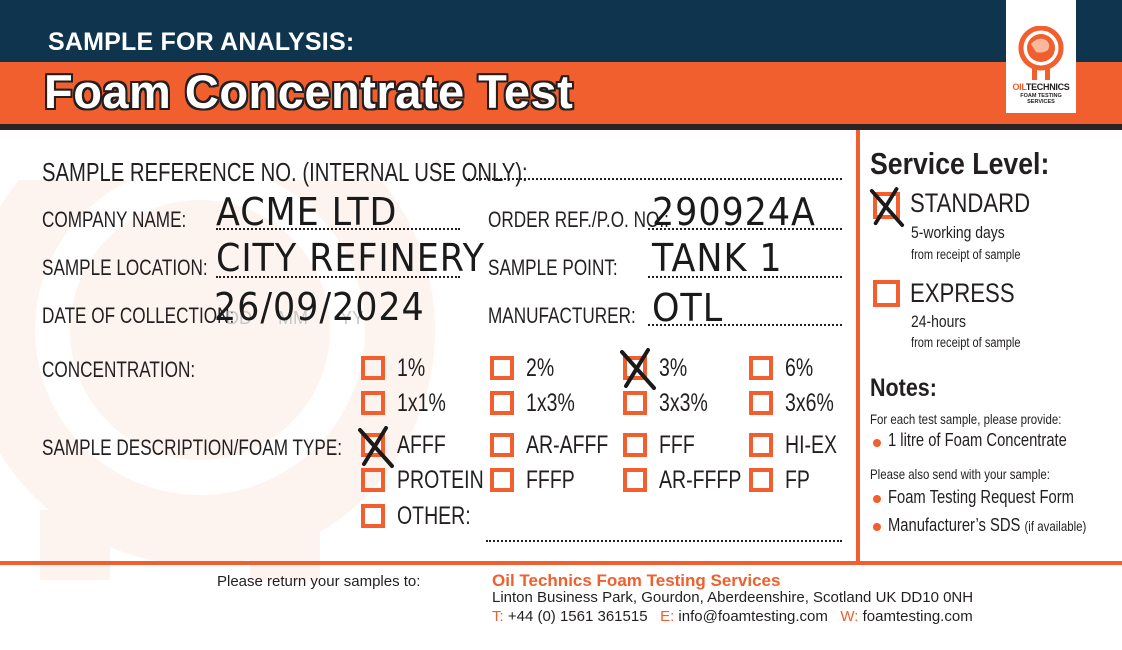 This screenshot has height=650, width=1122. I want to click on globe-logo-icon, so click(1041, 53).